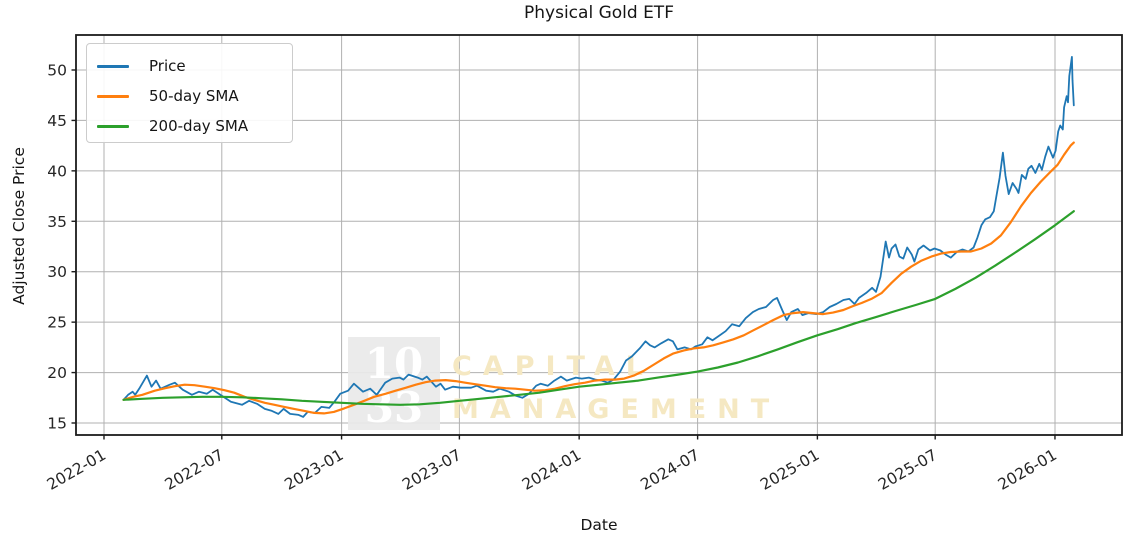 This screenshot has height=540, width=1128. Describe the element at coordinates (167, 66) in the screenshot. I see `legend-label: Price` at that location.